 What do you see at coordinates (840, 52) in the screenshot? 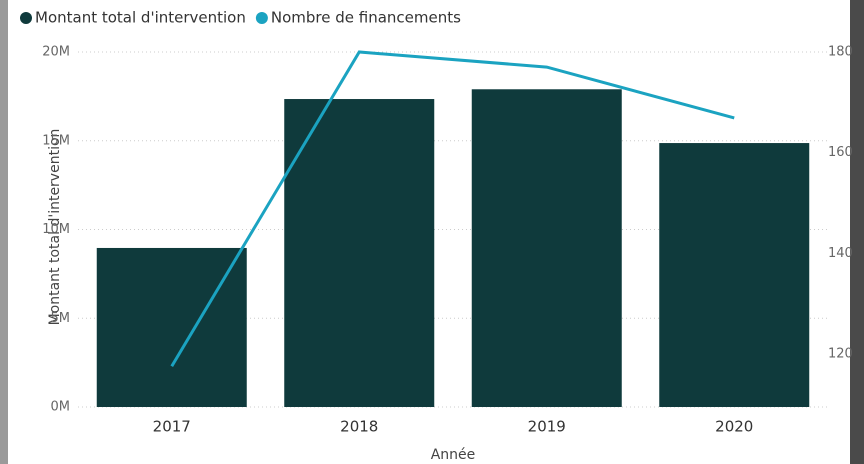
I see `y2-tick-label: 180` at bounding box center [840, 52].